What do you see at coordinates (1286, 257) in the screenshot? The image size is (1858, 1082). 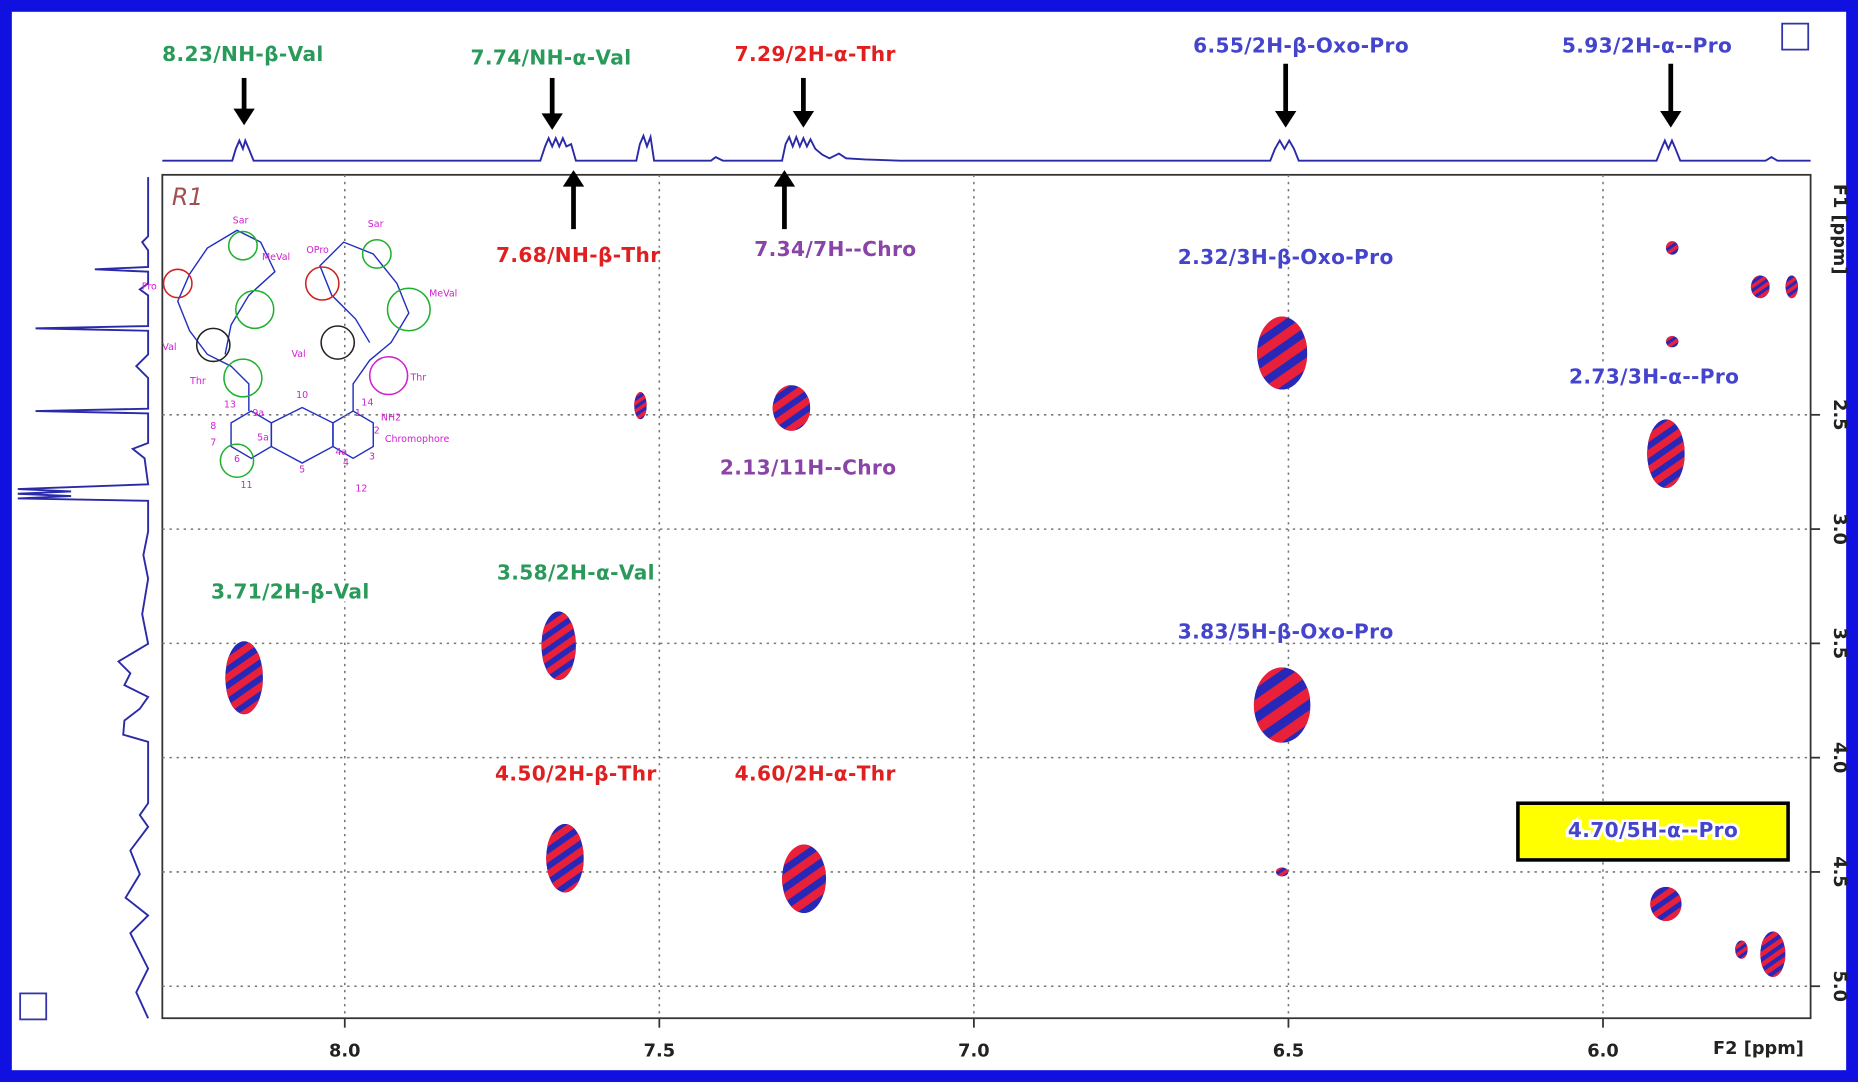 I see `annotation: 2.32/3H-β-Oxo-Pro` at bounding box center [1286, 257].